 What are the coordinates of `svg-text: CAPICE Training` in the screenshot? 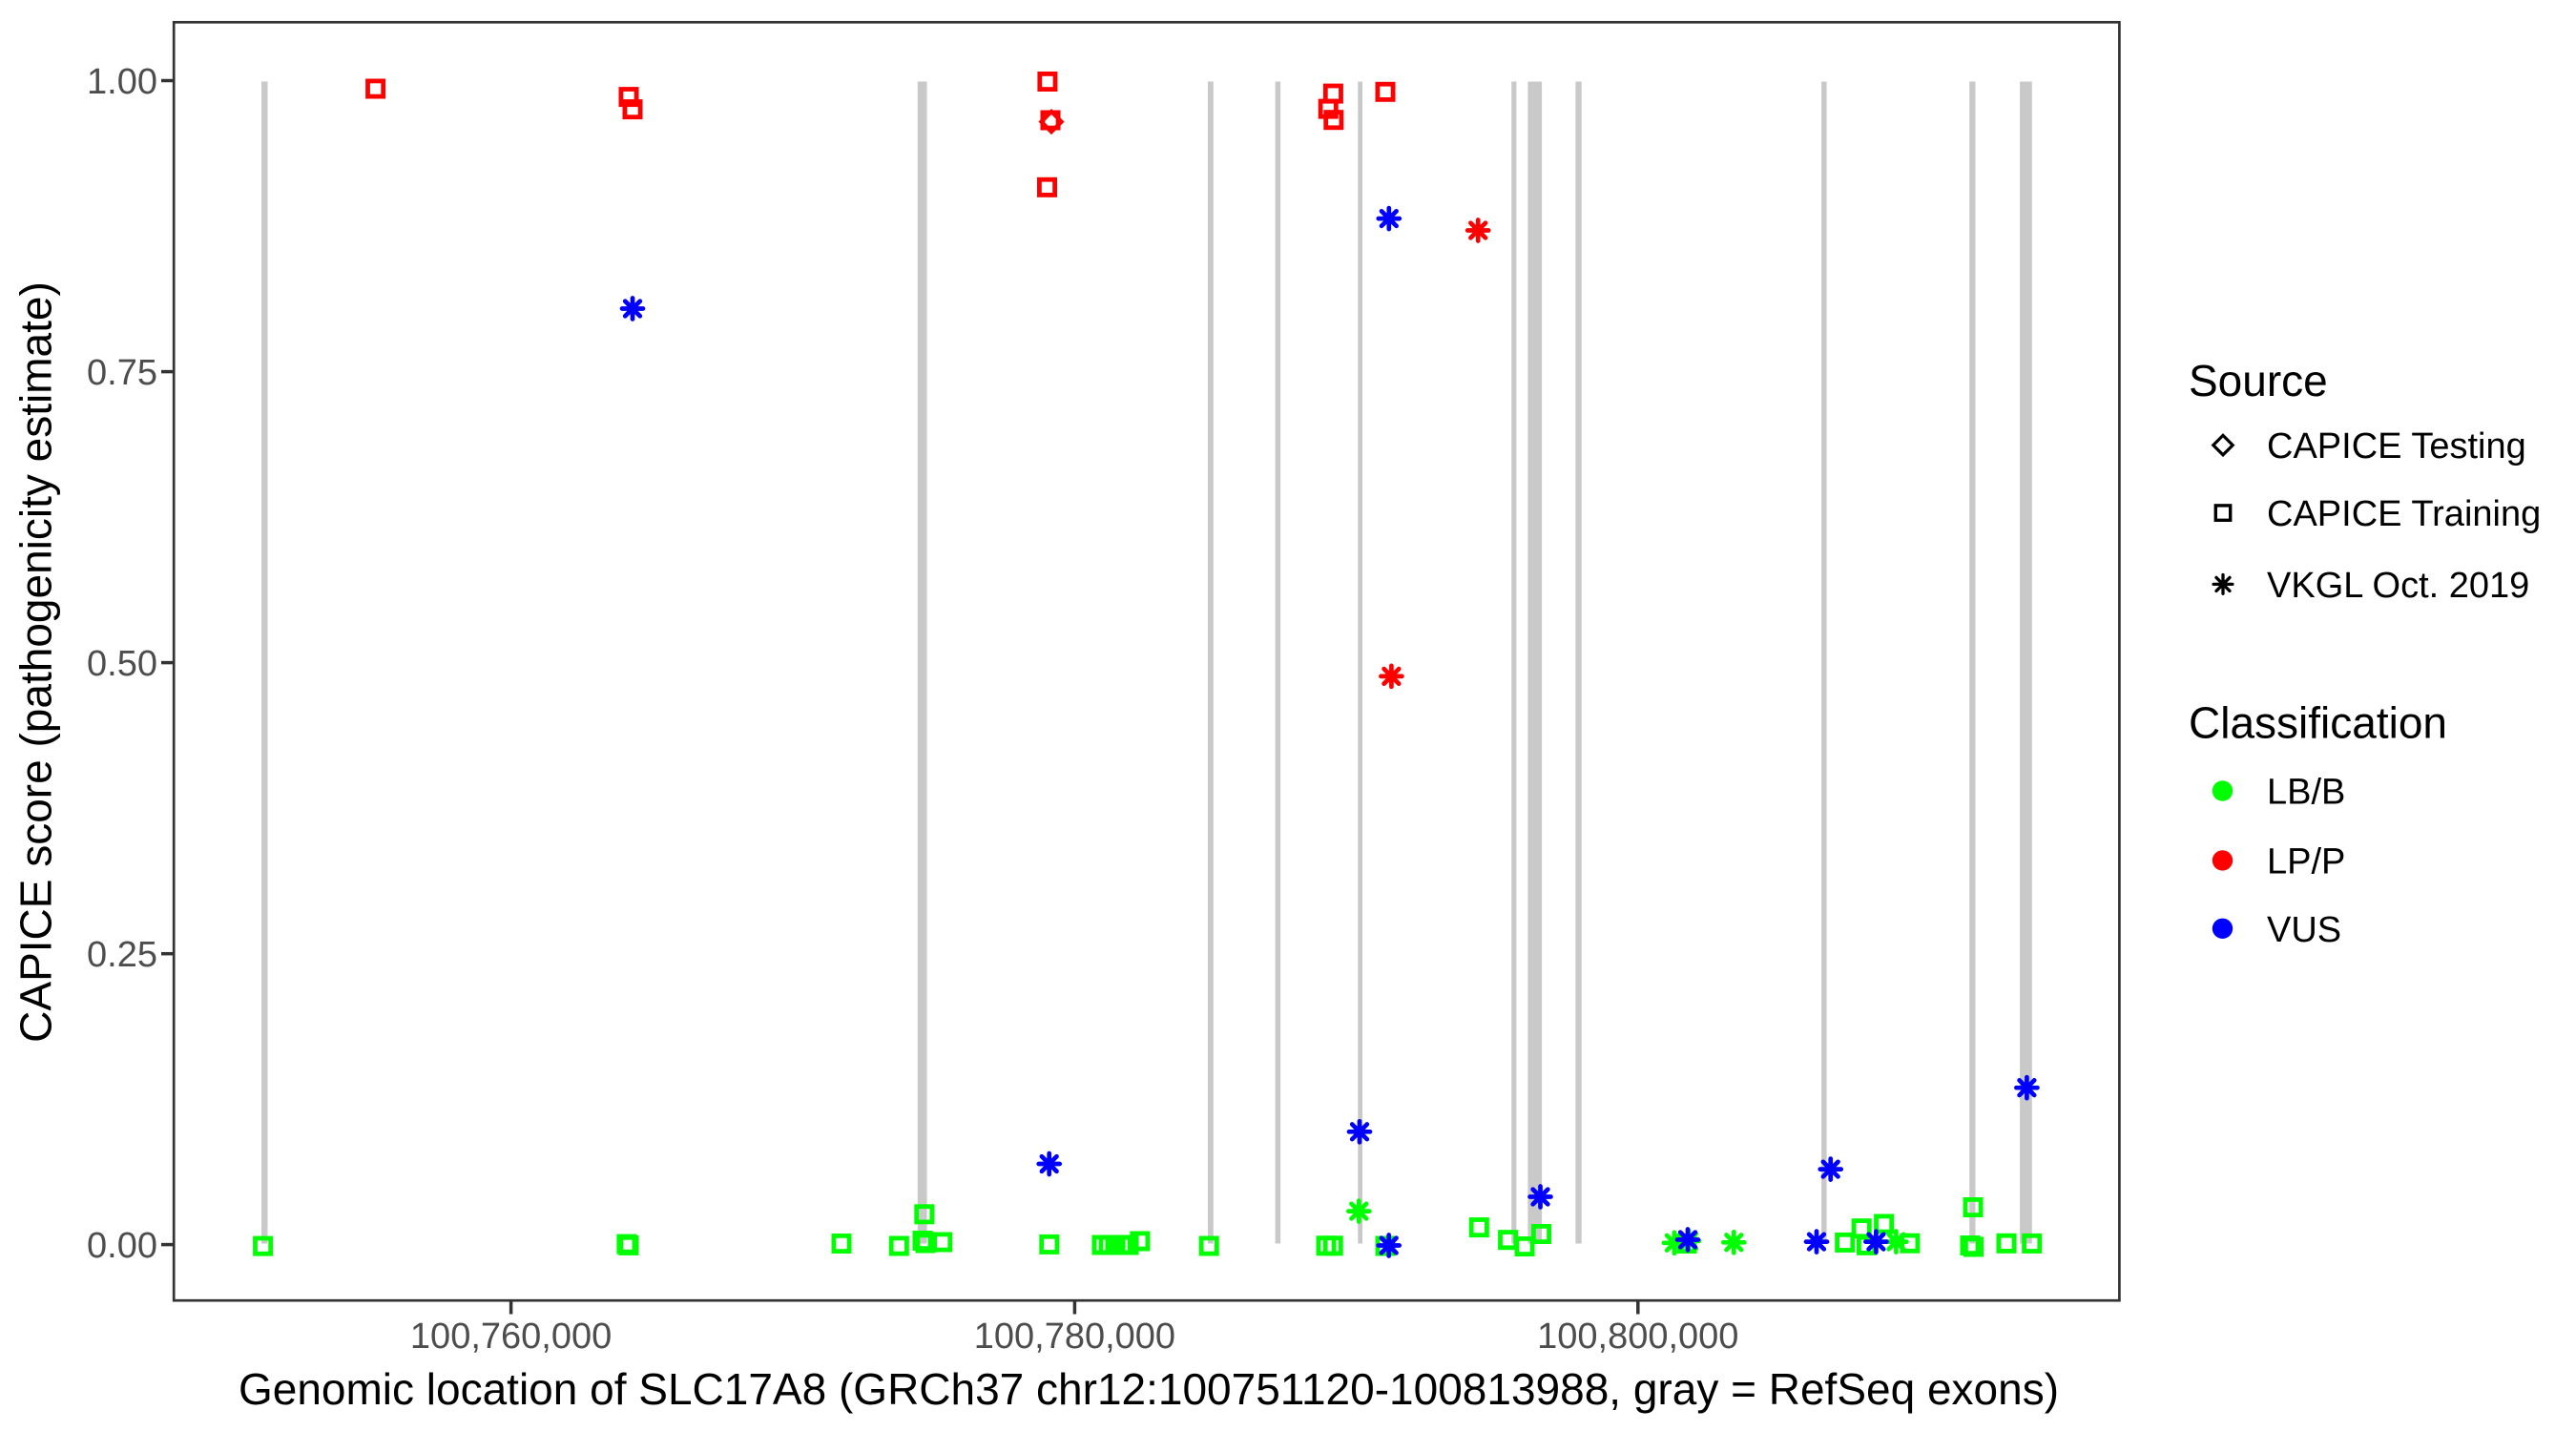 It's located at (2404, 514).